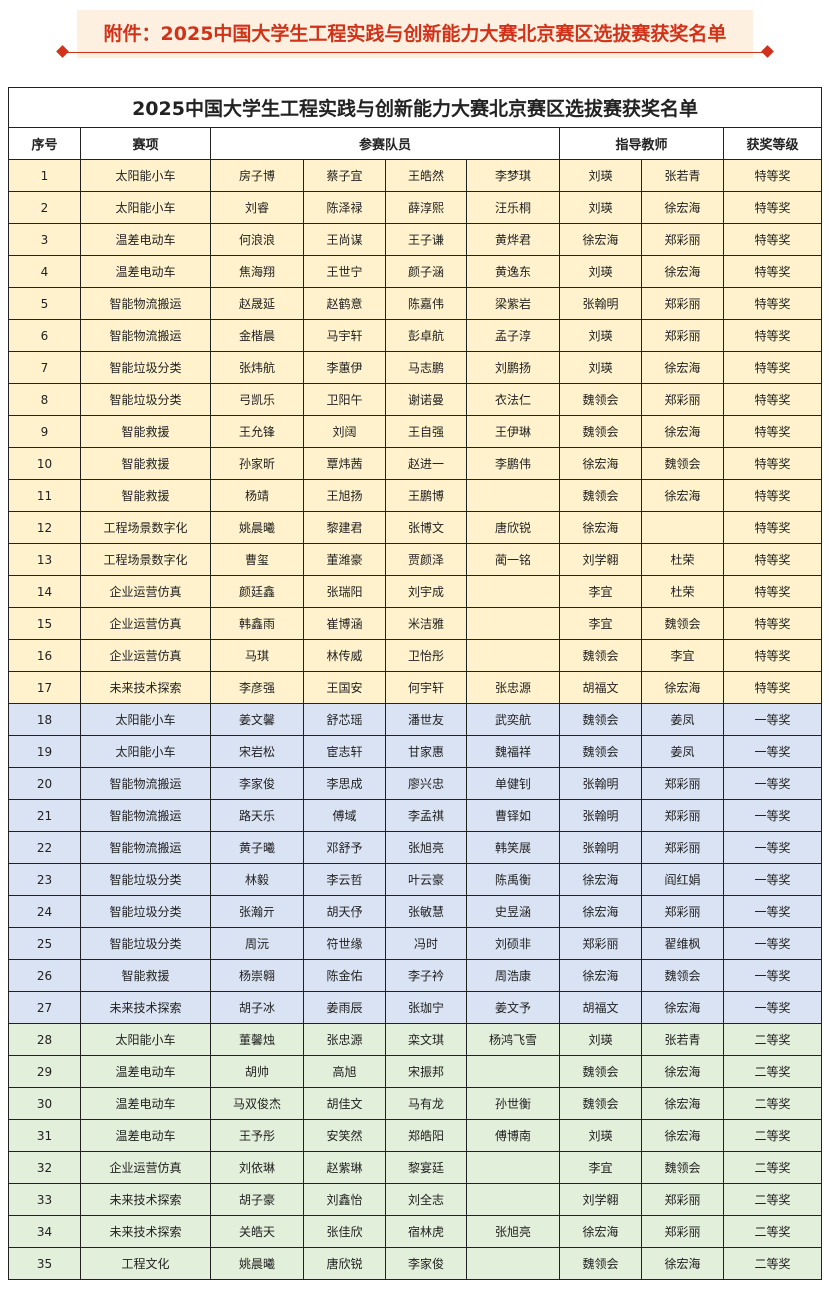 This screenshot has height=1315, width=829. I want to click on cell-member: 卫怡彤, so click(426, 655).